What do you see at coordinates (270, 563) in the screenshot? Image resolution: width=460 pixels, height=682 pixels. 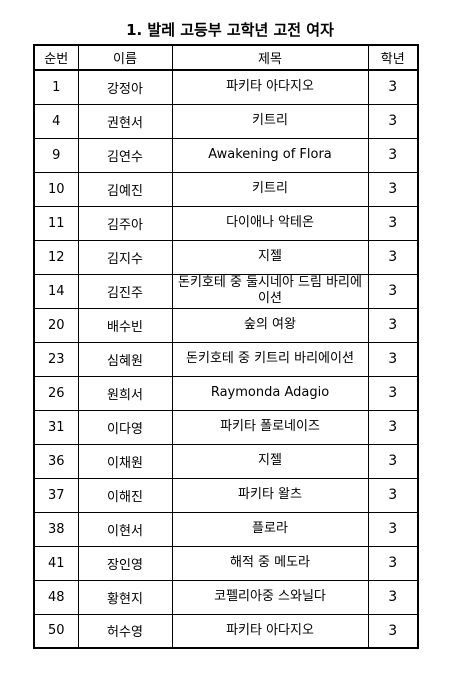 I see `title-cell: 해적 중 메도라` at bounding box center [270, 563].